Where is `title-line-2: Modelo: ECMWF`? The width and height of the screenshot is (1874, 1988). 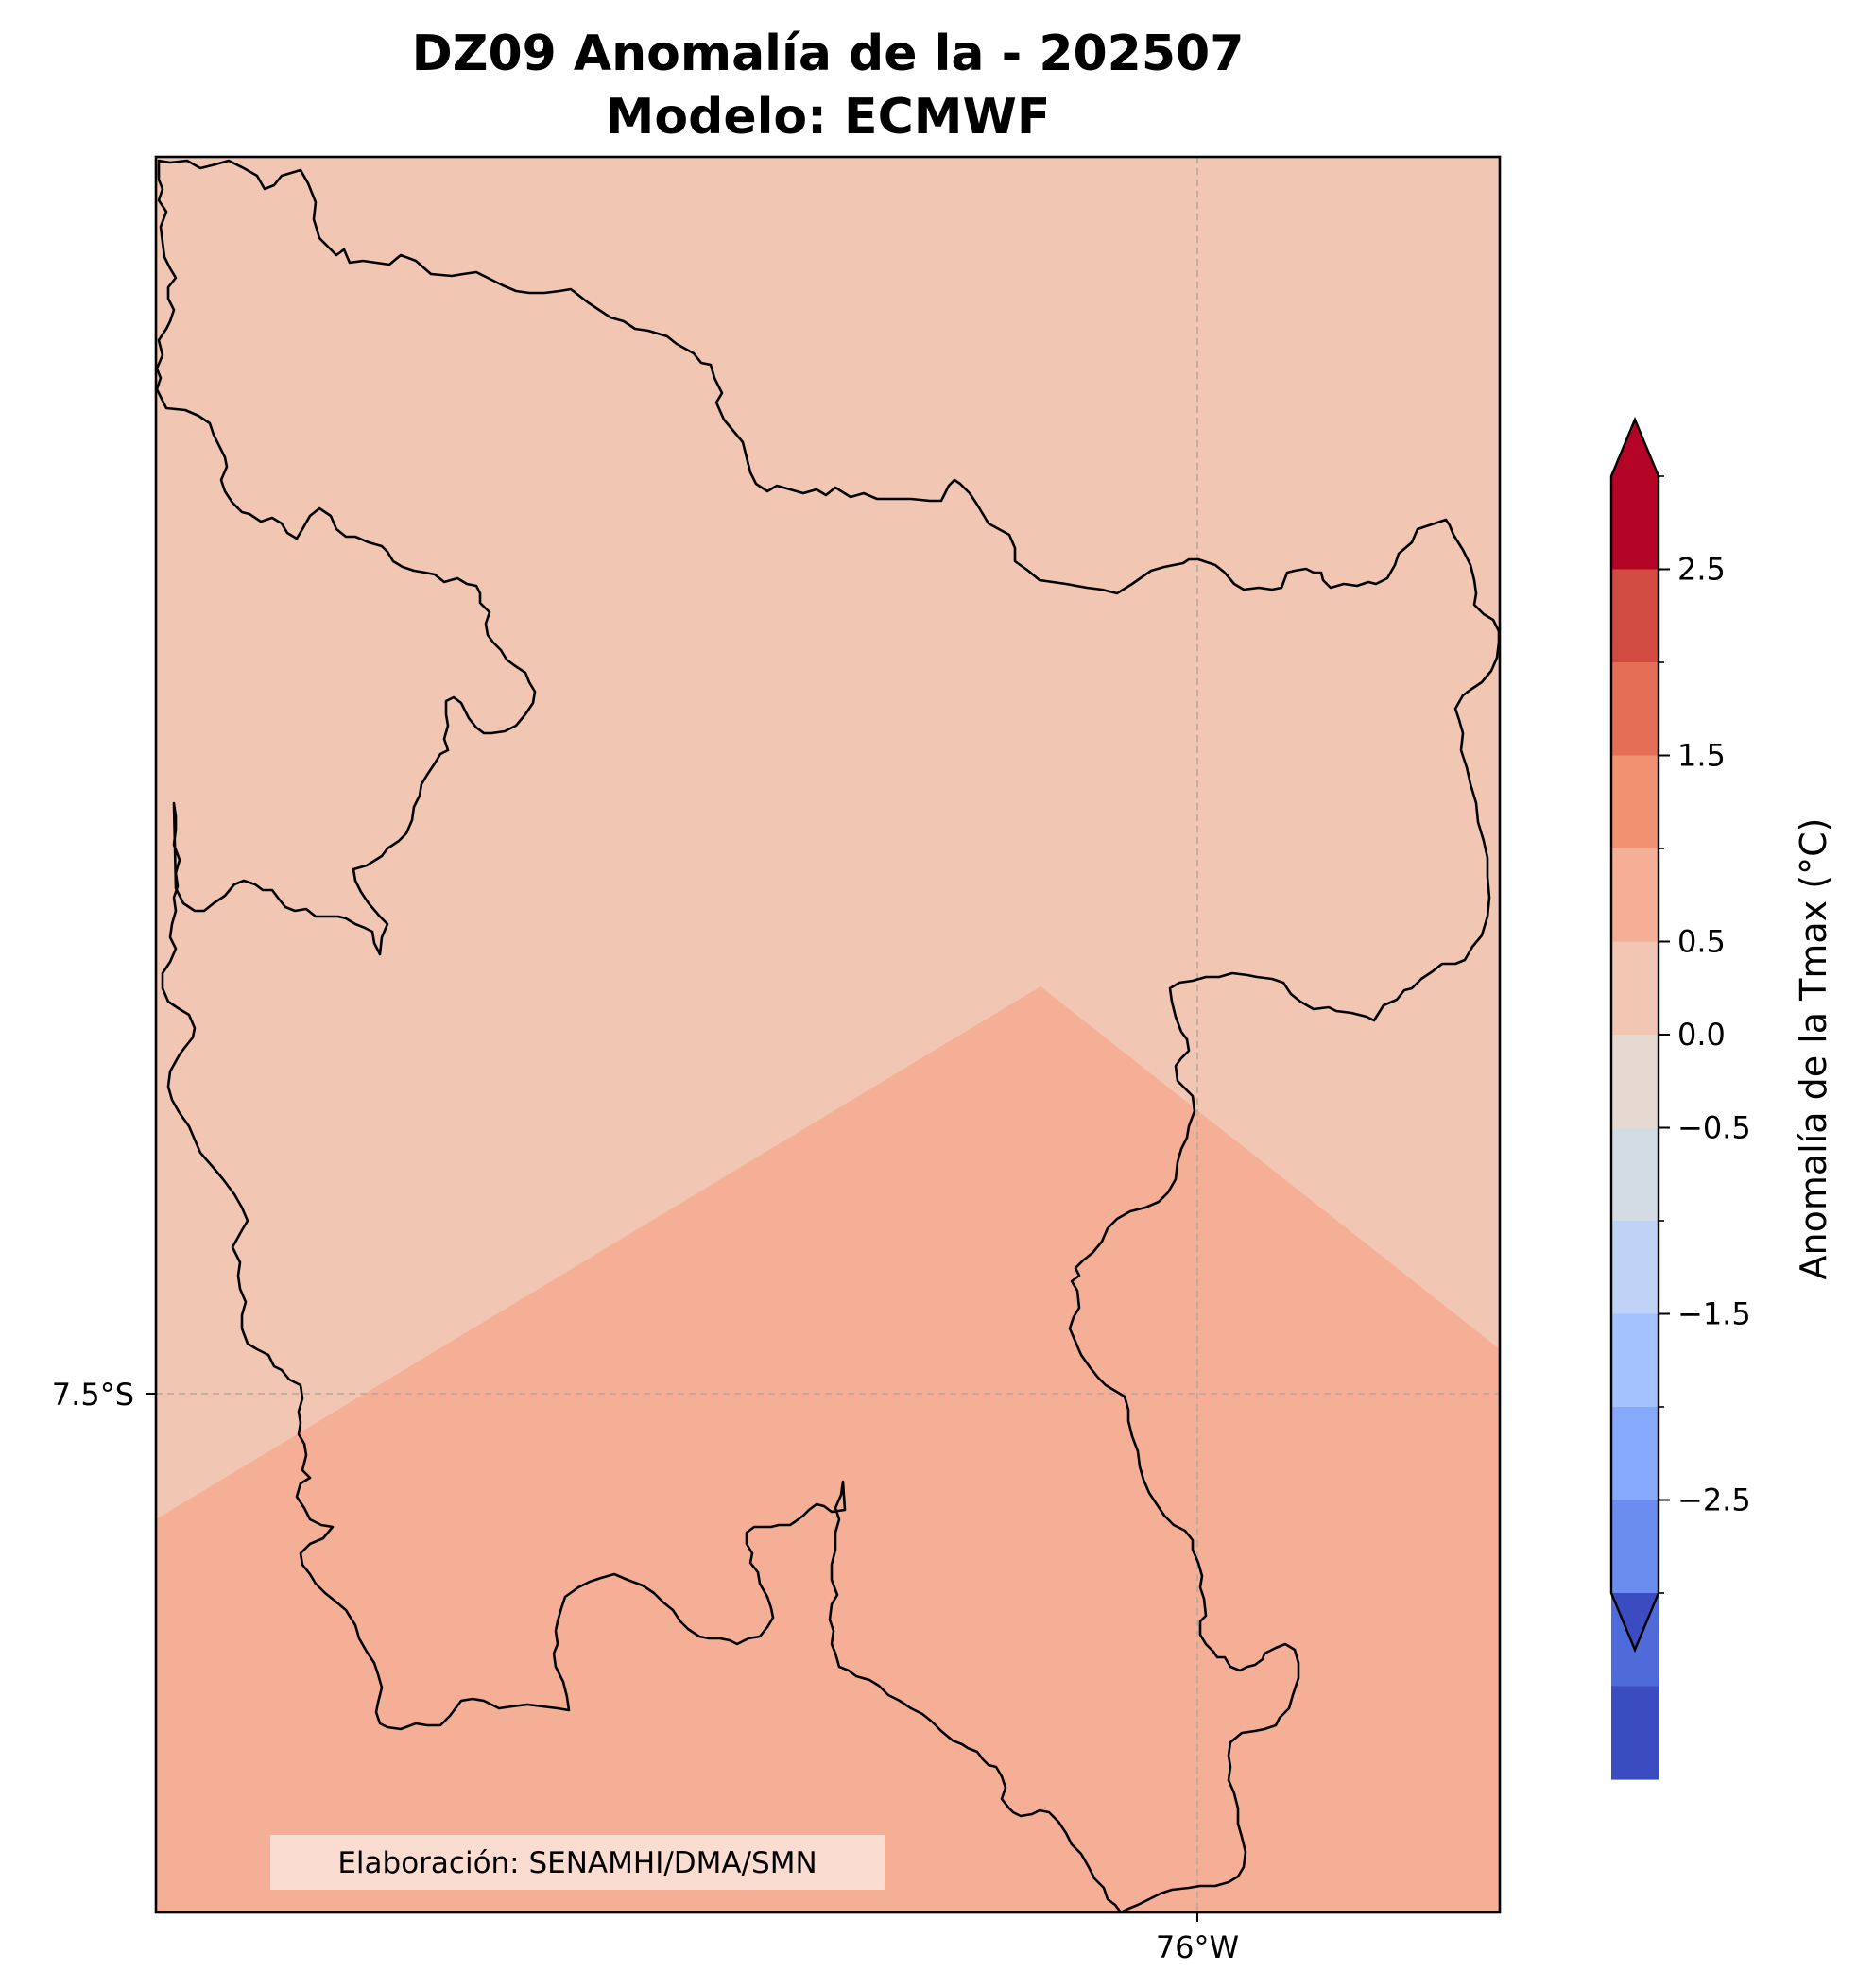 title-line-2: Modelo: ECMWF is located at coordinates (828, 117).